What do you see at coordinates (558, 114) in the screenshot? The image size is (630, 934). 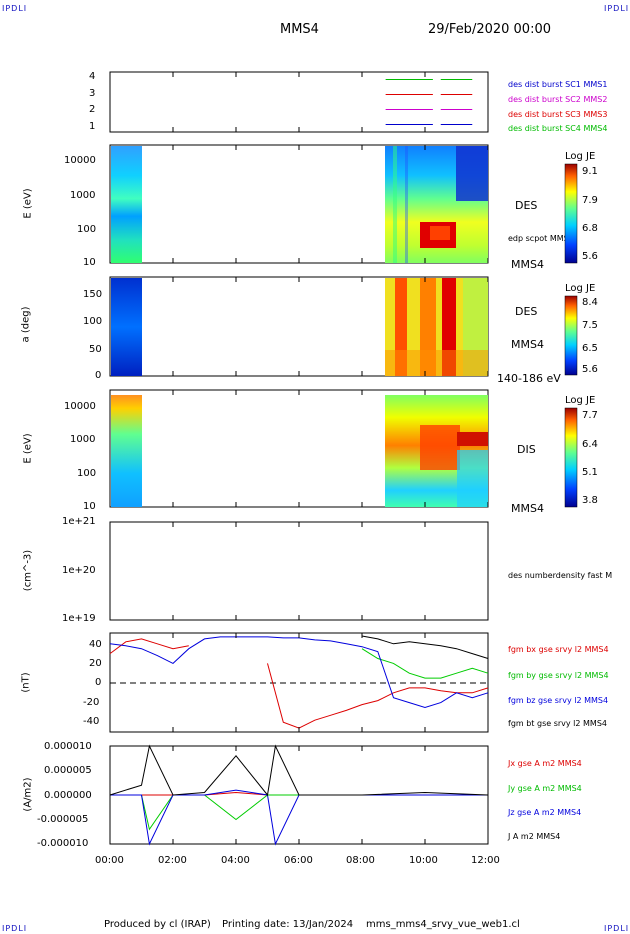 I see `avail-label-mms3: des dist burst SC3 MMS3` at bounding box center [558, 114].